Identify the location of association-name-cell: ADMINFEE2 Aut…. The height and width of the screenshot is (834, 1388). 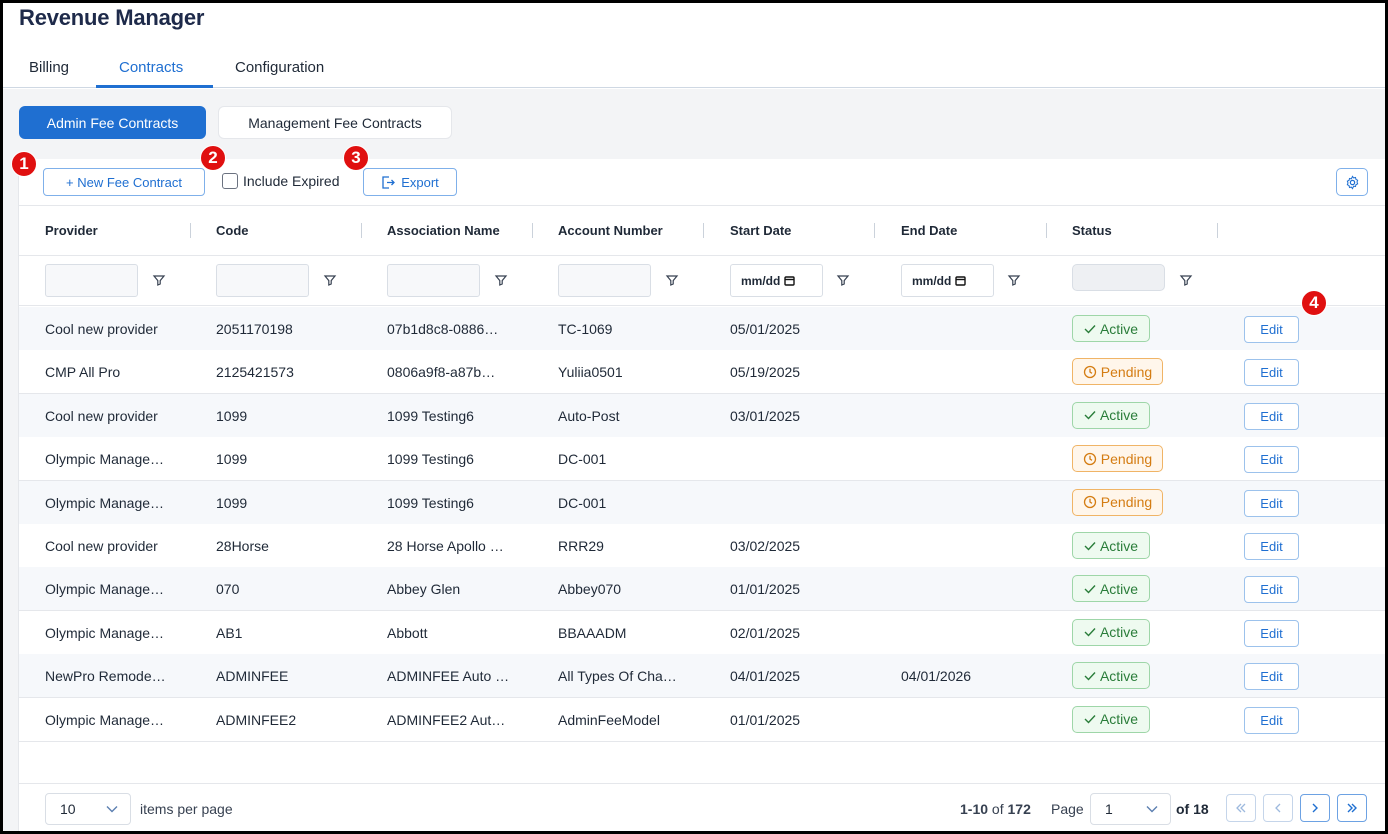
(446, 719).